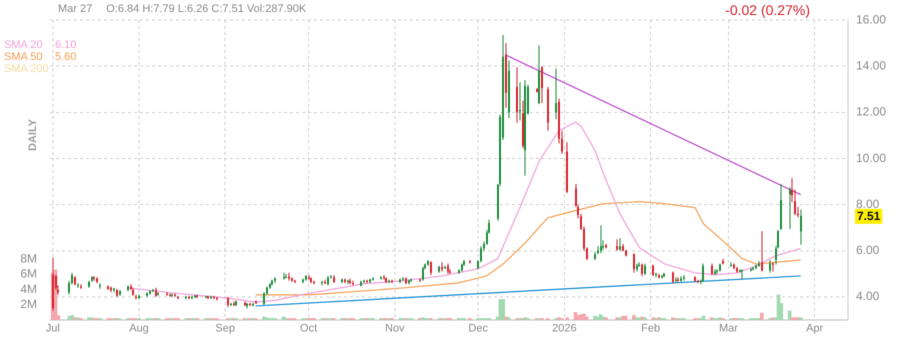 The image size is (900, 340). I want to click on x-tick-label: Jul, so click(53, 328).